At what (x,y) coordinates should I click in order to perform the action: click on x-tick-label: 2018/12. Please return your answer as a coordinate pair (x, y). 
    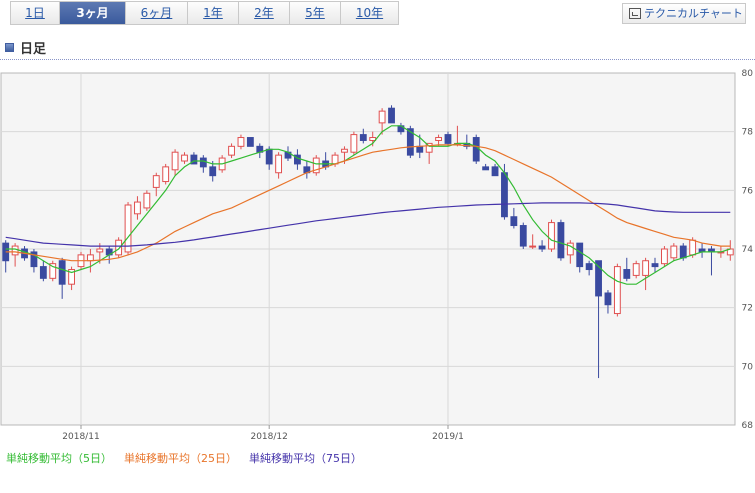
    Looking at the image, I should click on (268, 437).